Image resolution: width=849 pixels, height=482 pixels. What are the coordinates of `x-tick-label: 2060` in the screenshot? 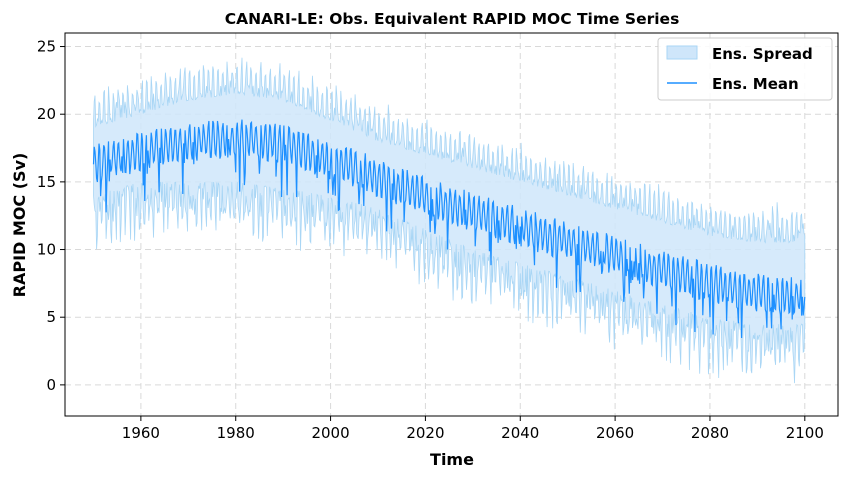 It's located at (615, 433).